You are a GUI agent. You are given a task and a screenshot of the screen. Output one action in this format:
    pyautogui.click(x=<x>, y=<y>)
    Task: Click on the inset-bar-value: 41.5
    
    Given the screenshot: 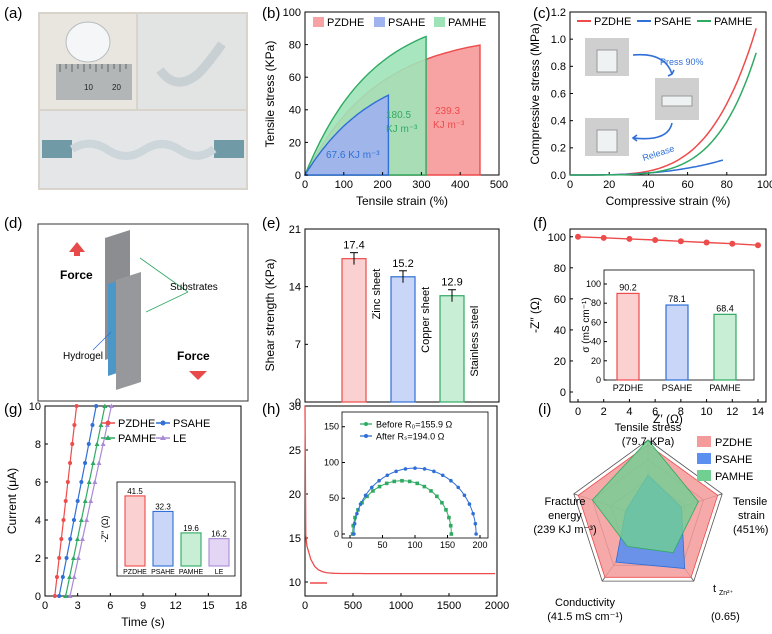 What is the action you would take?
    pyautogui.click(x=135, y=491)
    